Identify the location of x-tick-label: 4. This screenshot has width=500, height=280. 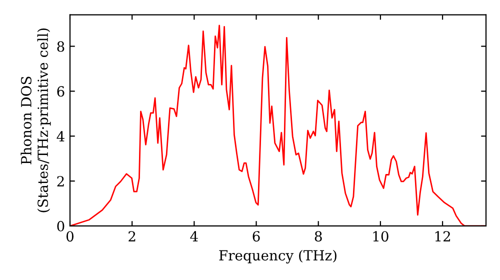
(194, 236).